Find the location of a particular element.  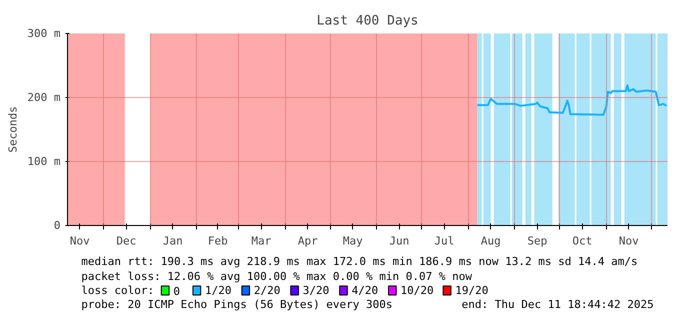

x-tick-label: Jan is located at coordinates (172, 241).